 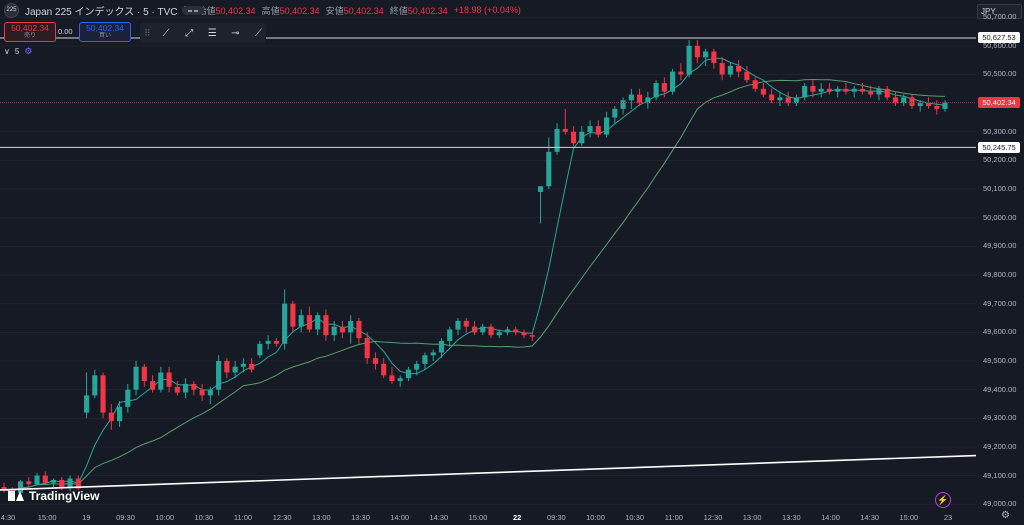 I want to click on trend-line-tool-icon: ⟋, so click(x=166, y=33).